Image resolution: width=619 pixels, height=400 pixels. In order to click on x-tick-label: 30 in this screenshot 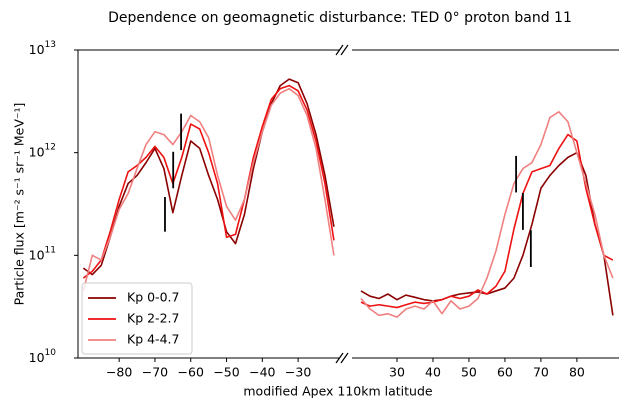, I will do `click(397, 372)`.